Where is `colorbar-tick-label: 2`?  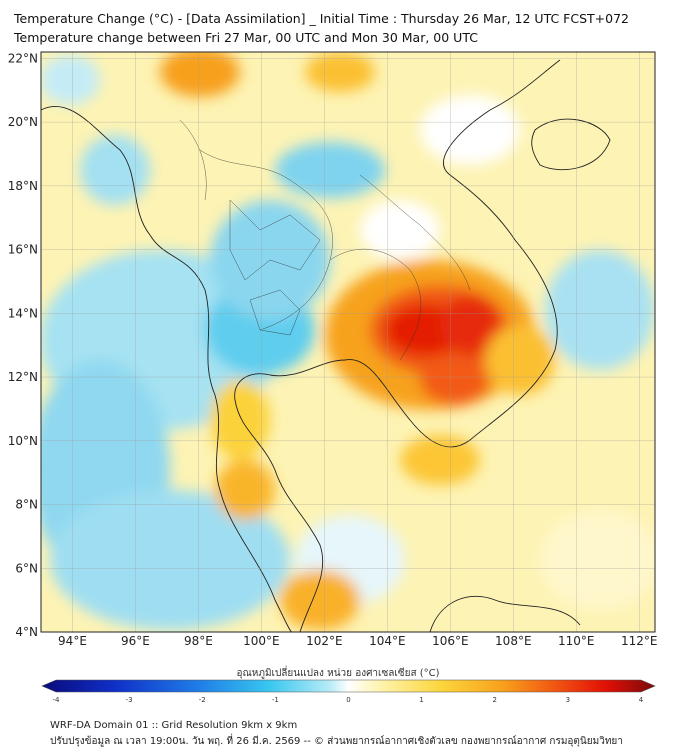 colorbar-tick-label: 2 is located at coordinates (495, 700).